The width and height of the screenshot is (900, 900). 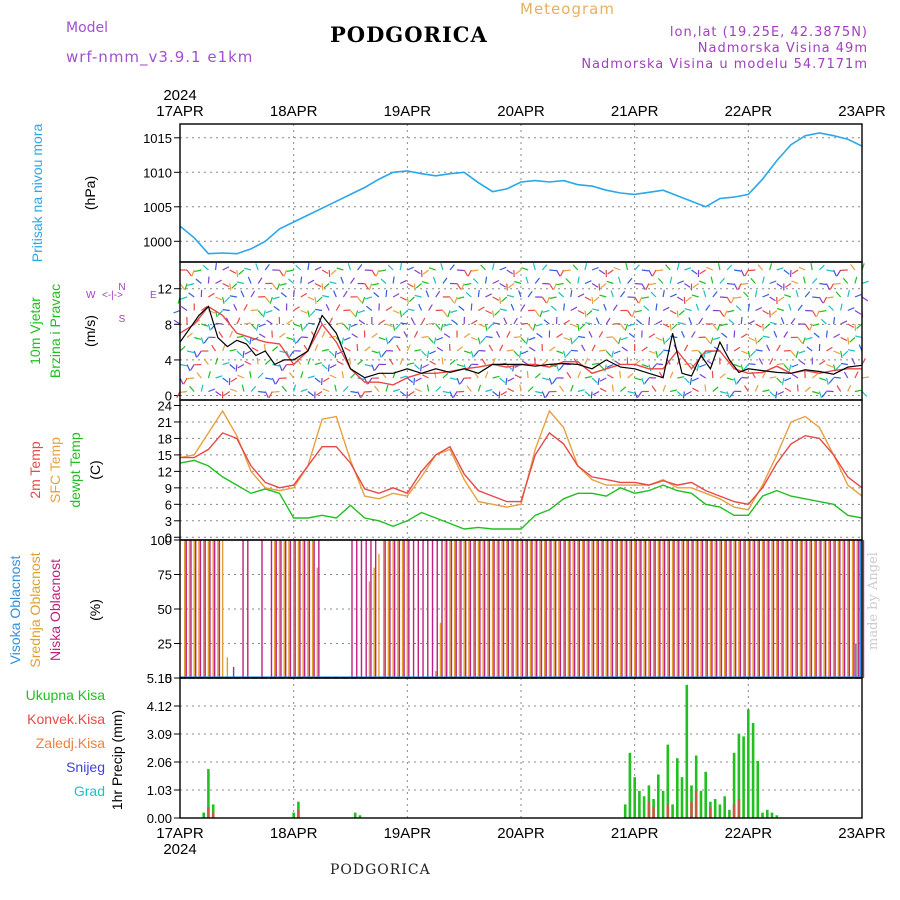 I want to click on x-tick-bottom: 22APR, so click(x=749, y=833).